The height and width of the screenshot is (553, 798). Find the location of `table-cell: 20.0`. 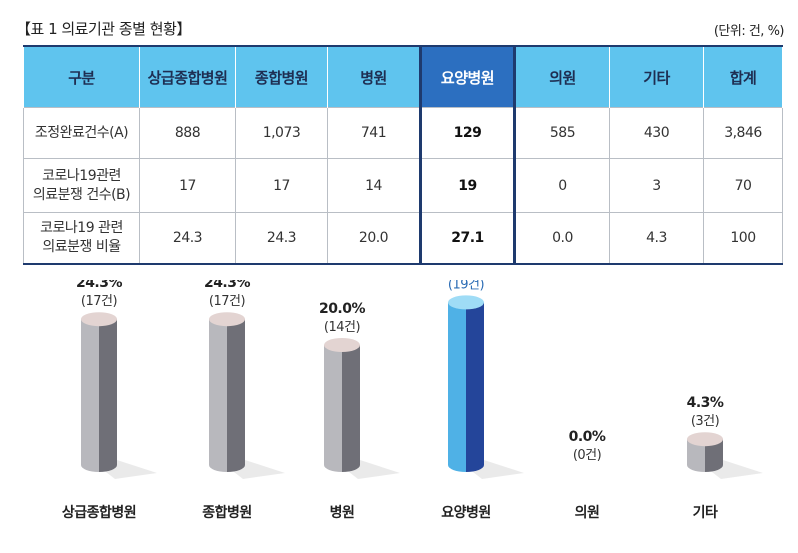

table-cell: 20.0 is located at coordinates (374, 238).